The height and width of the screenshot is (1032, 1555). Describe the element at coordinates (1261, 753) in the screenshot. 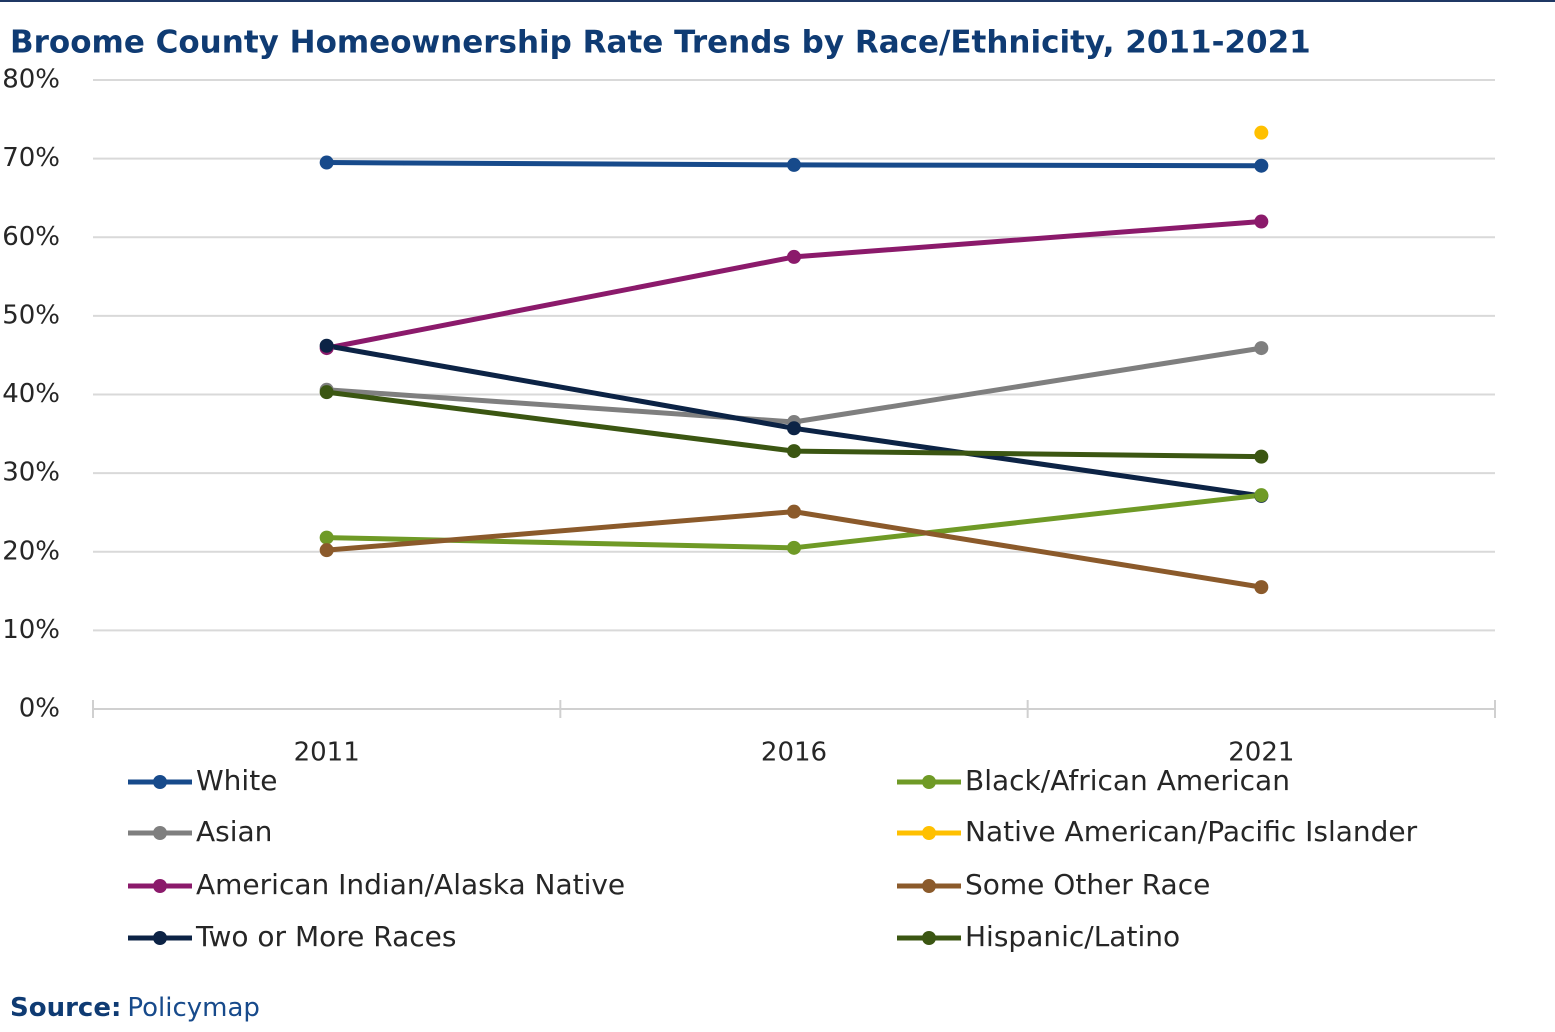

I see `x-tick-label: 2021` at that location.